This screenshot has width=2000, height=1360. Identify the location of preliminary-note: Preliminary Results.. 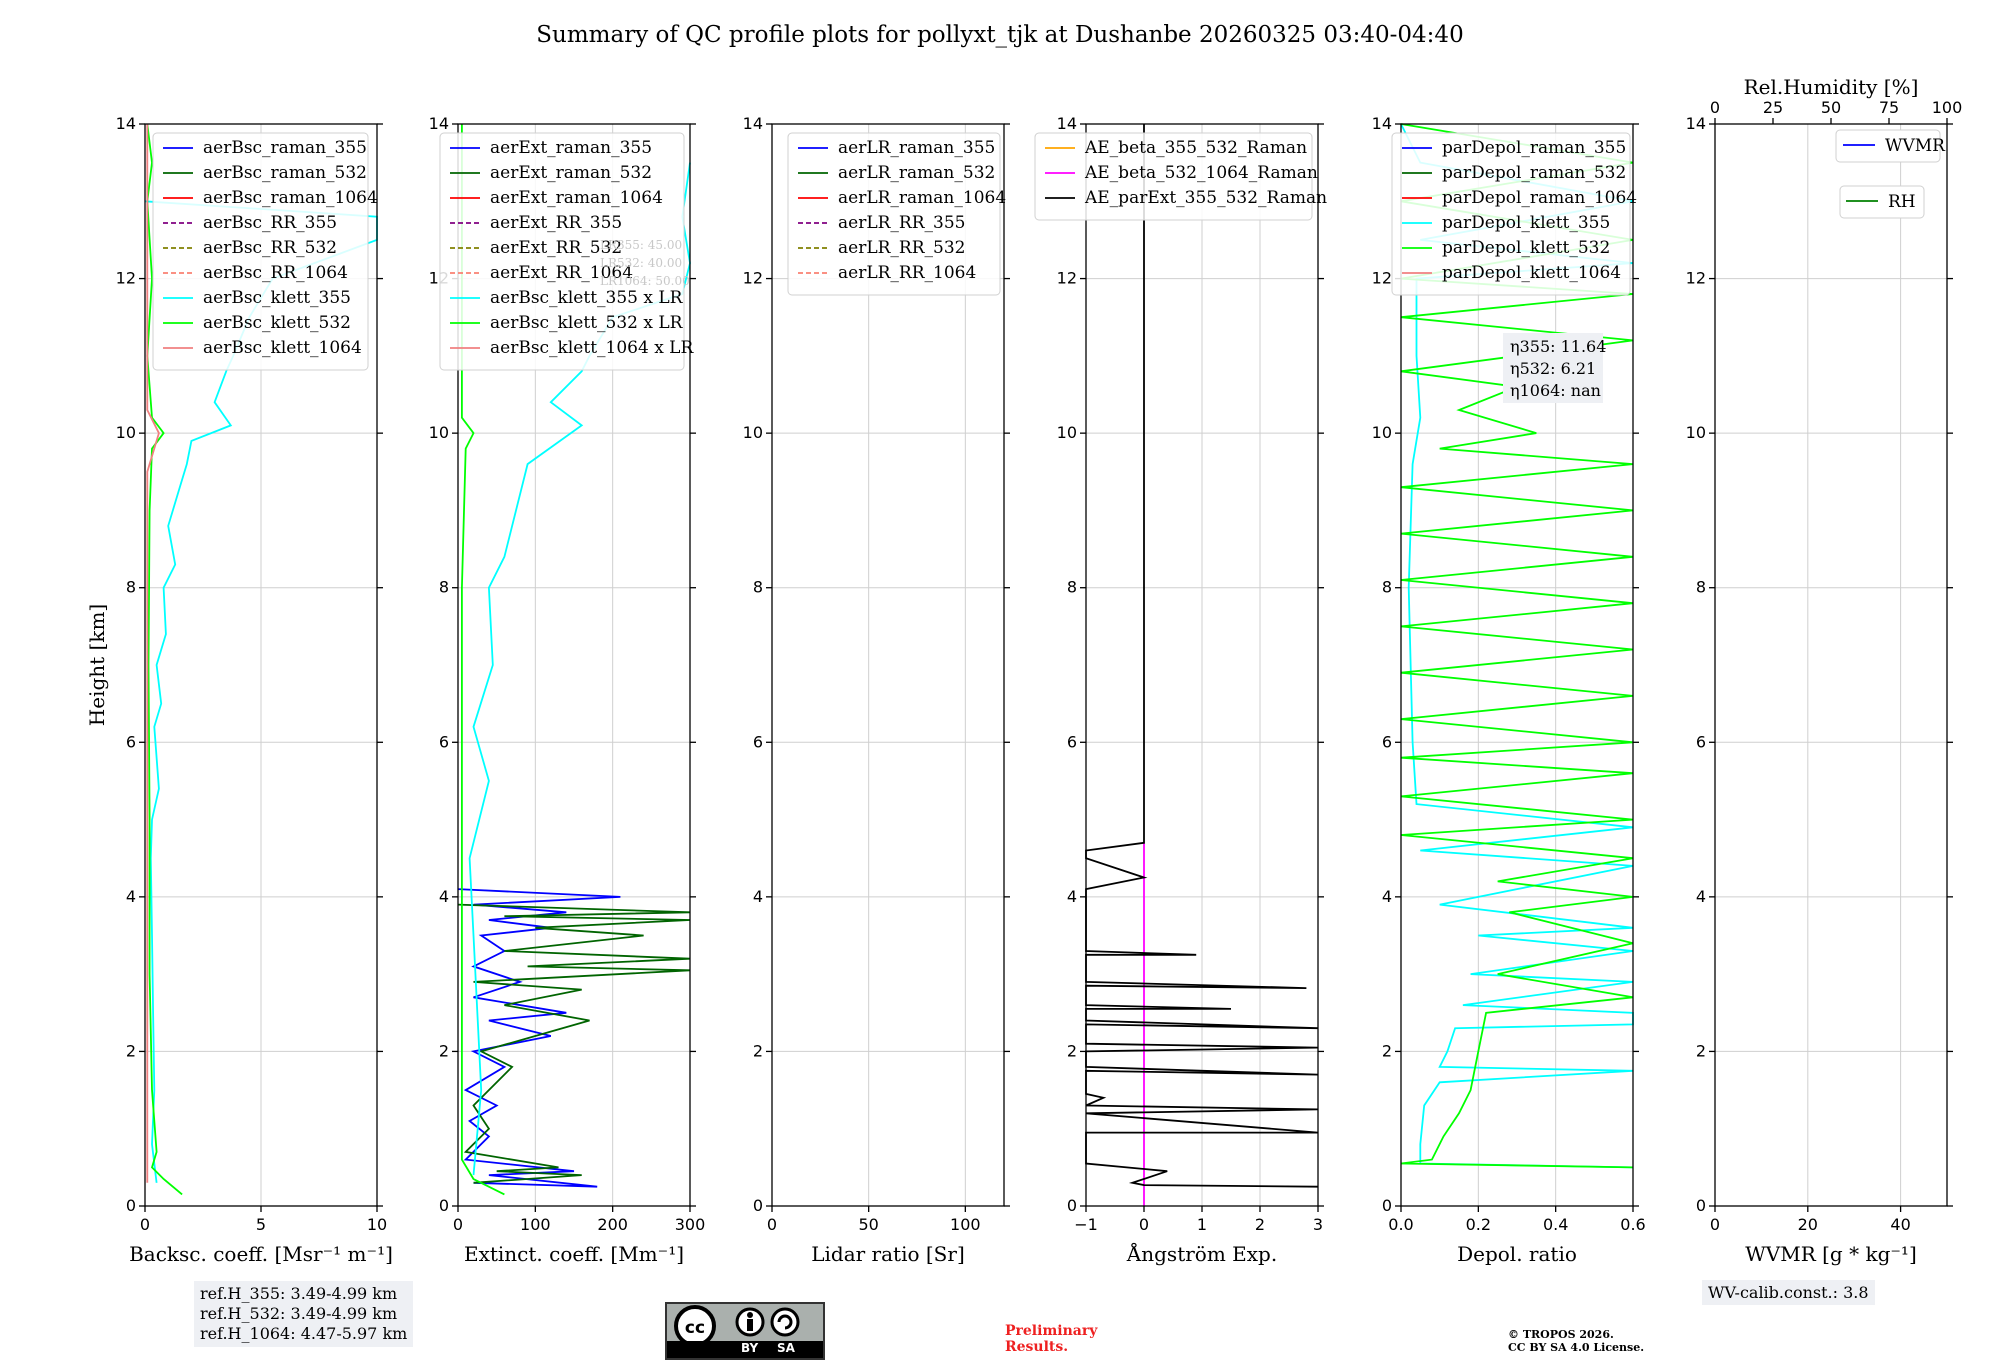
(1051, 1339).